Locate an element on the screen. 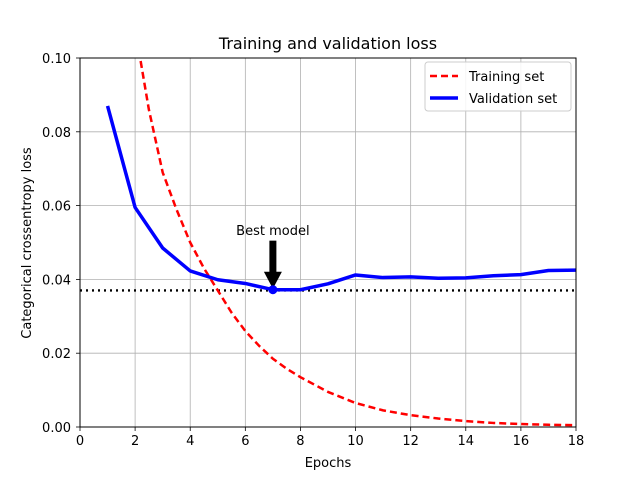 The height and width of the screenshot is (480, 640). chart-title: Training and validation loss is located at coordinates (327, 43).